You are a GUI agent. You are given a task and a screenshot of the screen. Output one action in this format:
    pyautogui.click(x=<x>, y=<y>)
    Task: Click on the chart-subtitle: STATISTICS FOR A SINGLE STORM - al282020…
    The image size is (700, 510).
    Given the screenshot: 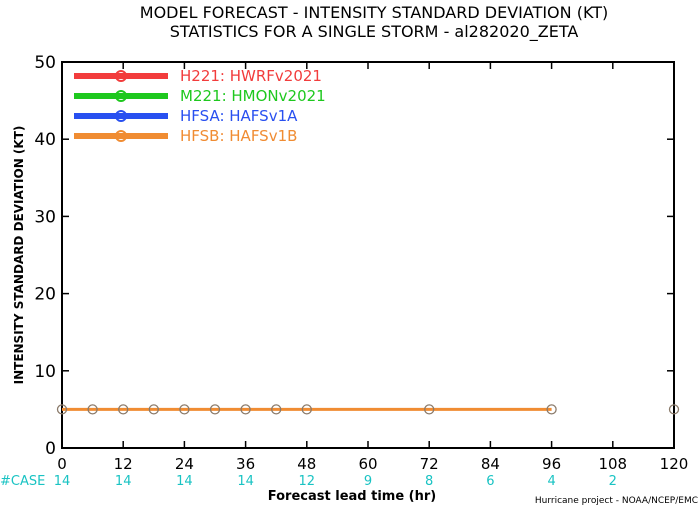 What is the action you would take?
    pyautogui.click(x=374, y=32)
    